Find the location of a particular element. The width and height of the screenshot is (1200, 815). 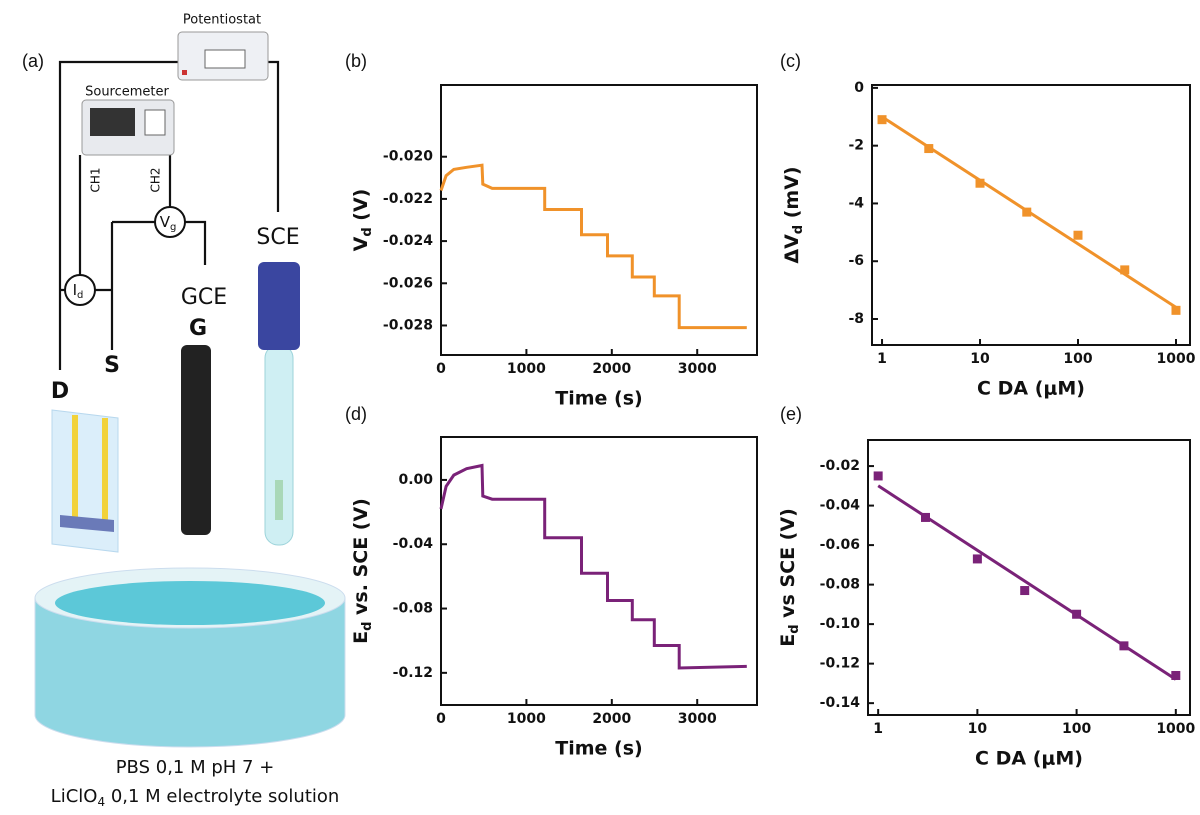

y-axis-title: Ed vs SCE (V) is located at coordinates (789, 577).